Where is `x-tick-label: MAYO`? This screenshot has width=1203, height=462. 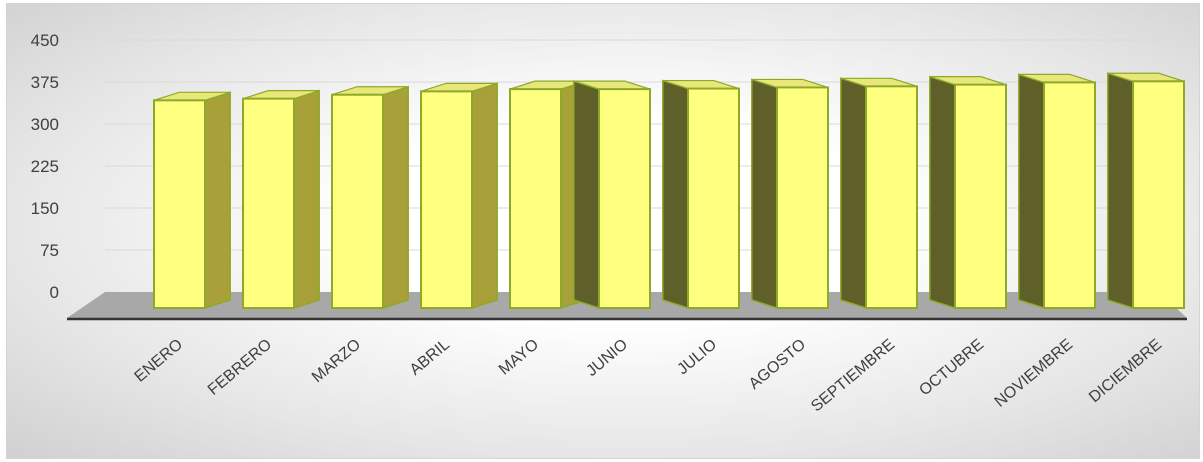
x-tick-label: MAYO is located at coordinates (519, 357).